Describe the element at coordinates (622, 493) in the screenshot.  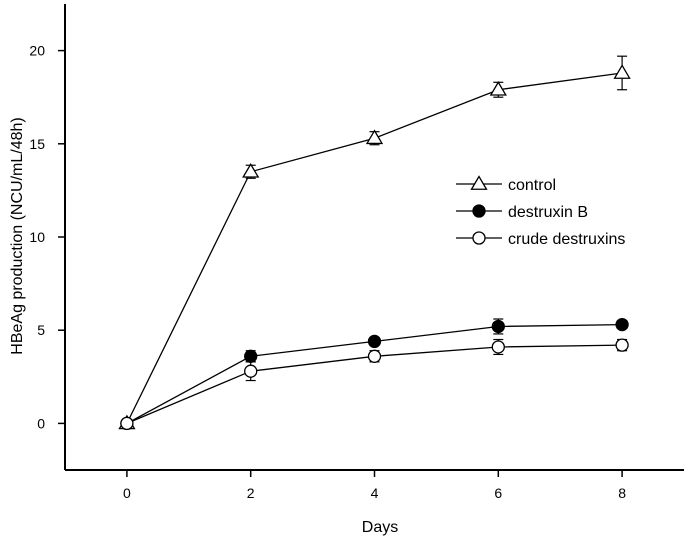
I see `x-tick-label: 8` at that location.